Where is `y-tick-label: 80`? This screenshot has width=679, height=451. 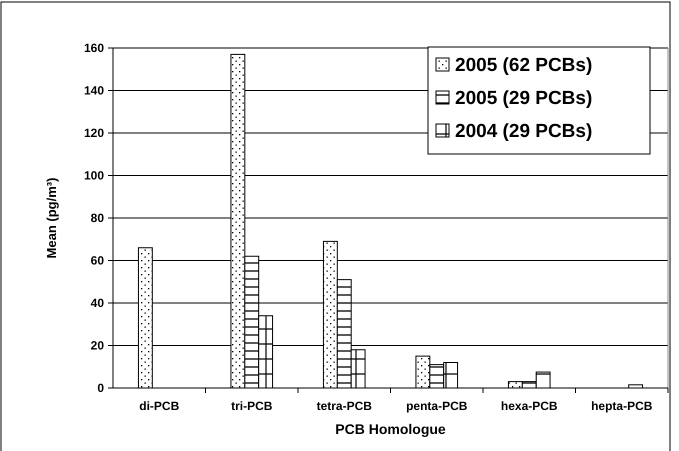 y-tick-label: 80 is located at coordinates (97, 218).